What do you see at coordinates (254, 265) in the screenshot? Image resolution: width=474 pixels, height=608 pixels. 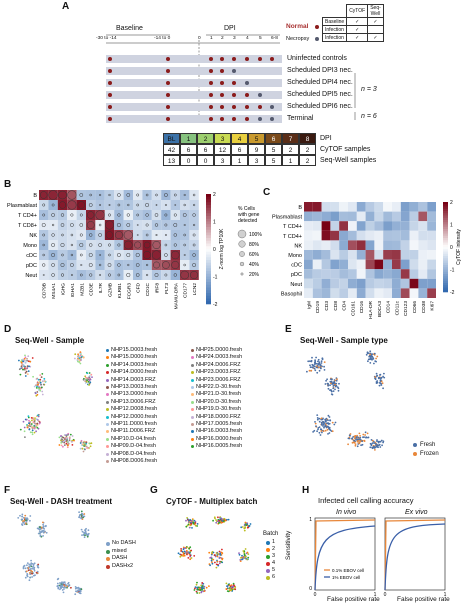 I see `size-legend-label: 40%` at bounding box center [254, 265].